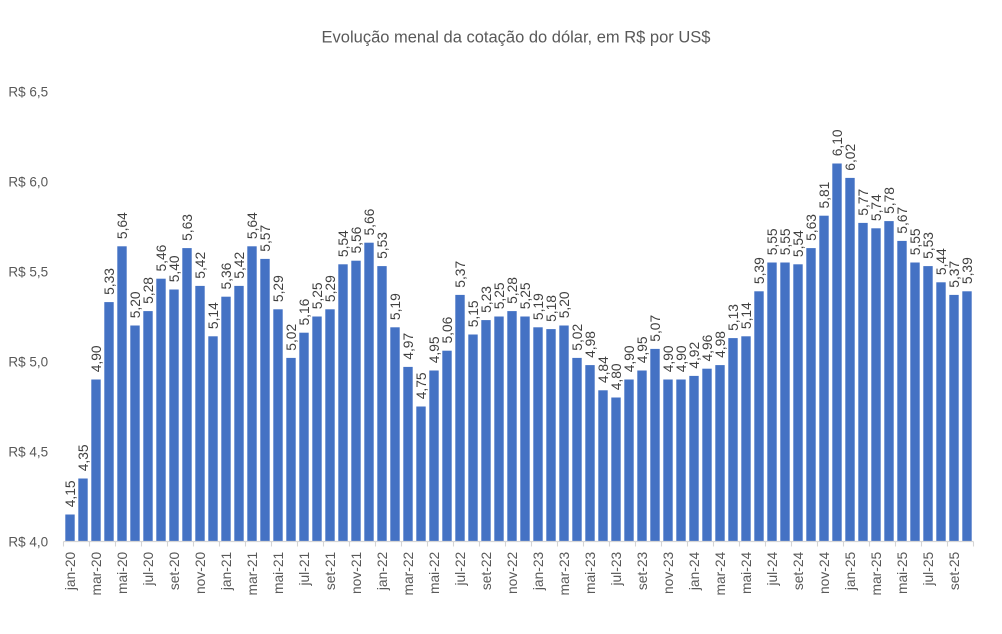 This screenshot has height=634, width=1002. I want to click on svg-text: 5,23, so click(486, 299).